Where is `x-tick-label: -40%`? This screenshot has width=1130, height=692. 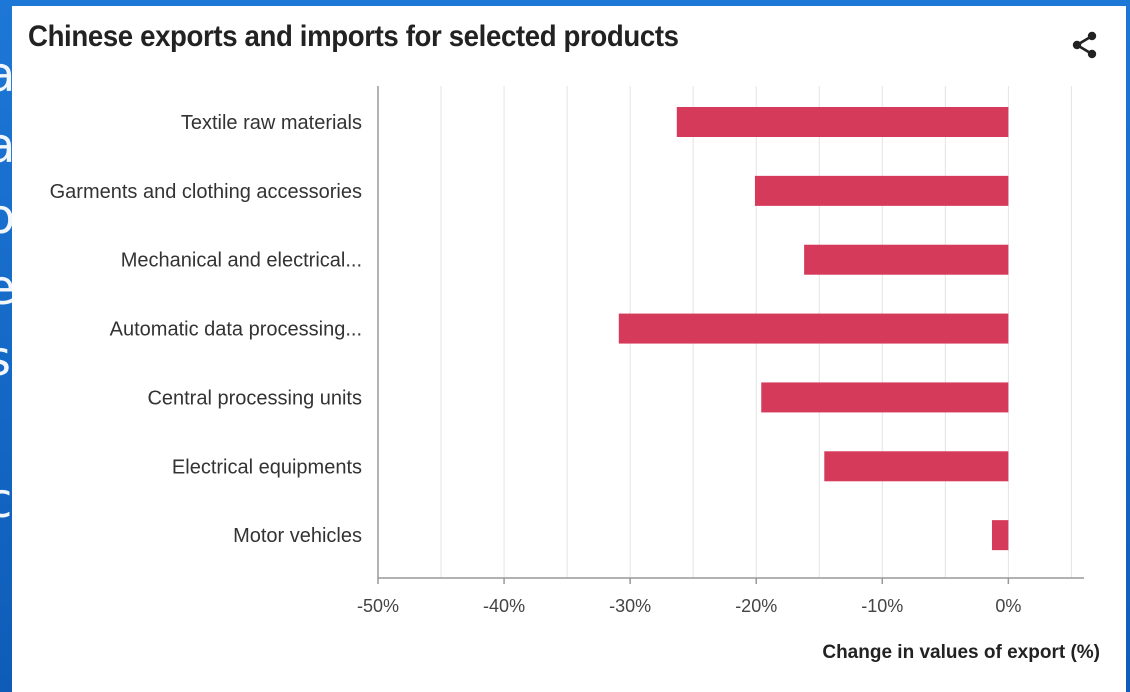 x-tick-label: -40% is located at coordinates (504, 606).